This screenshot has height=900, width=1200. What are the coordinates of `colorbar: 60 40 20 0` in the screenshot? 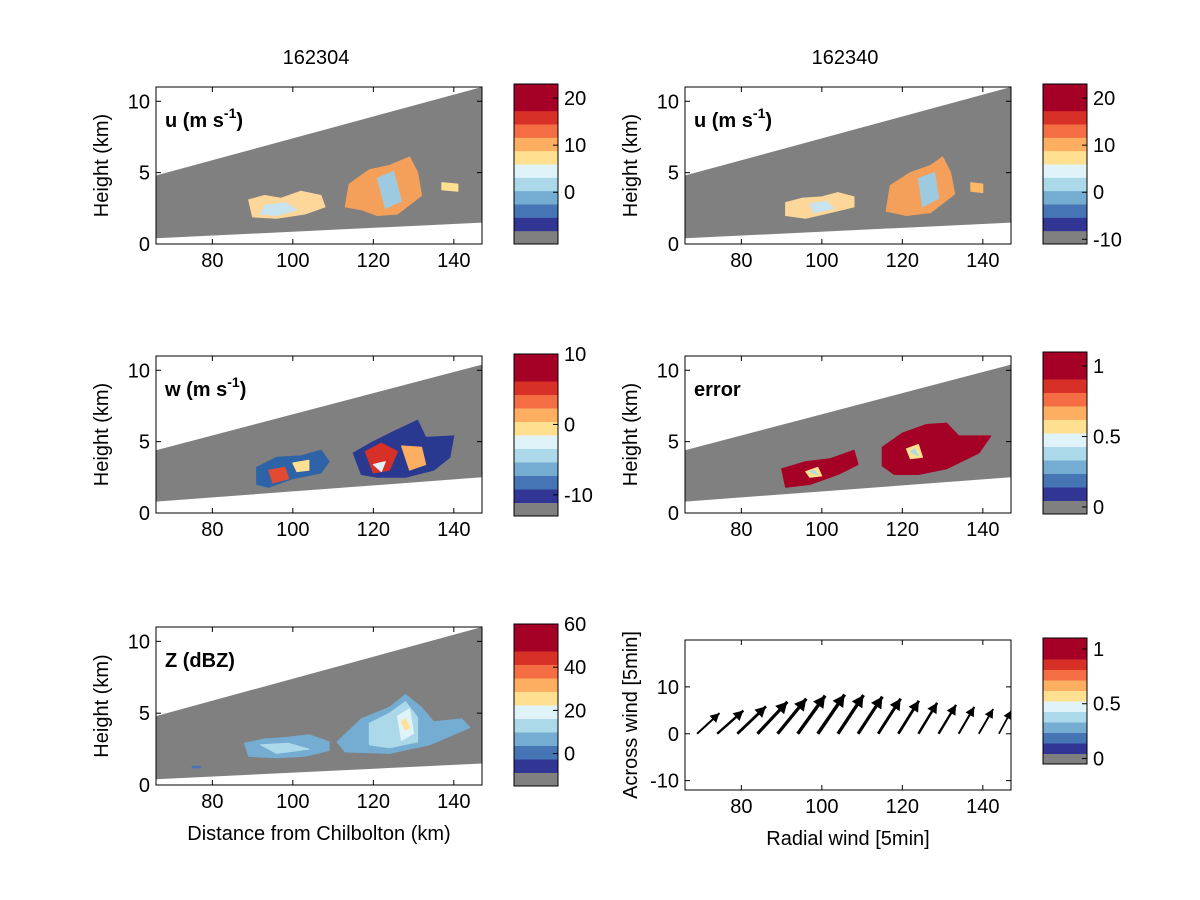 It's located at (549, 700).